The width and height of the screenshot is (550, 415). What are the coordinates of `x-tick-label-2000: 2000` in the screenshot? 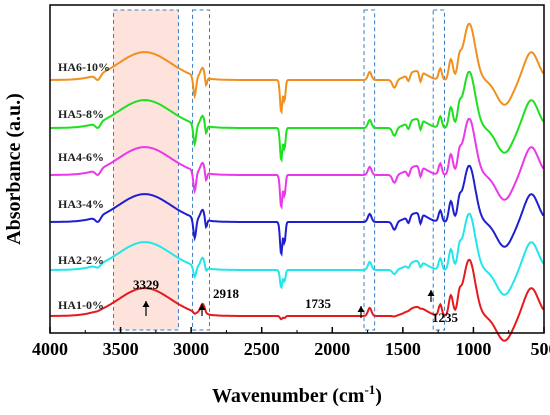 It's located at (332, 349).